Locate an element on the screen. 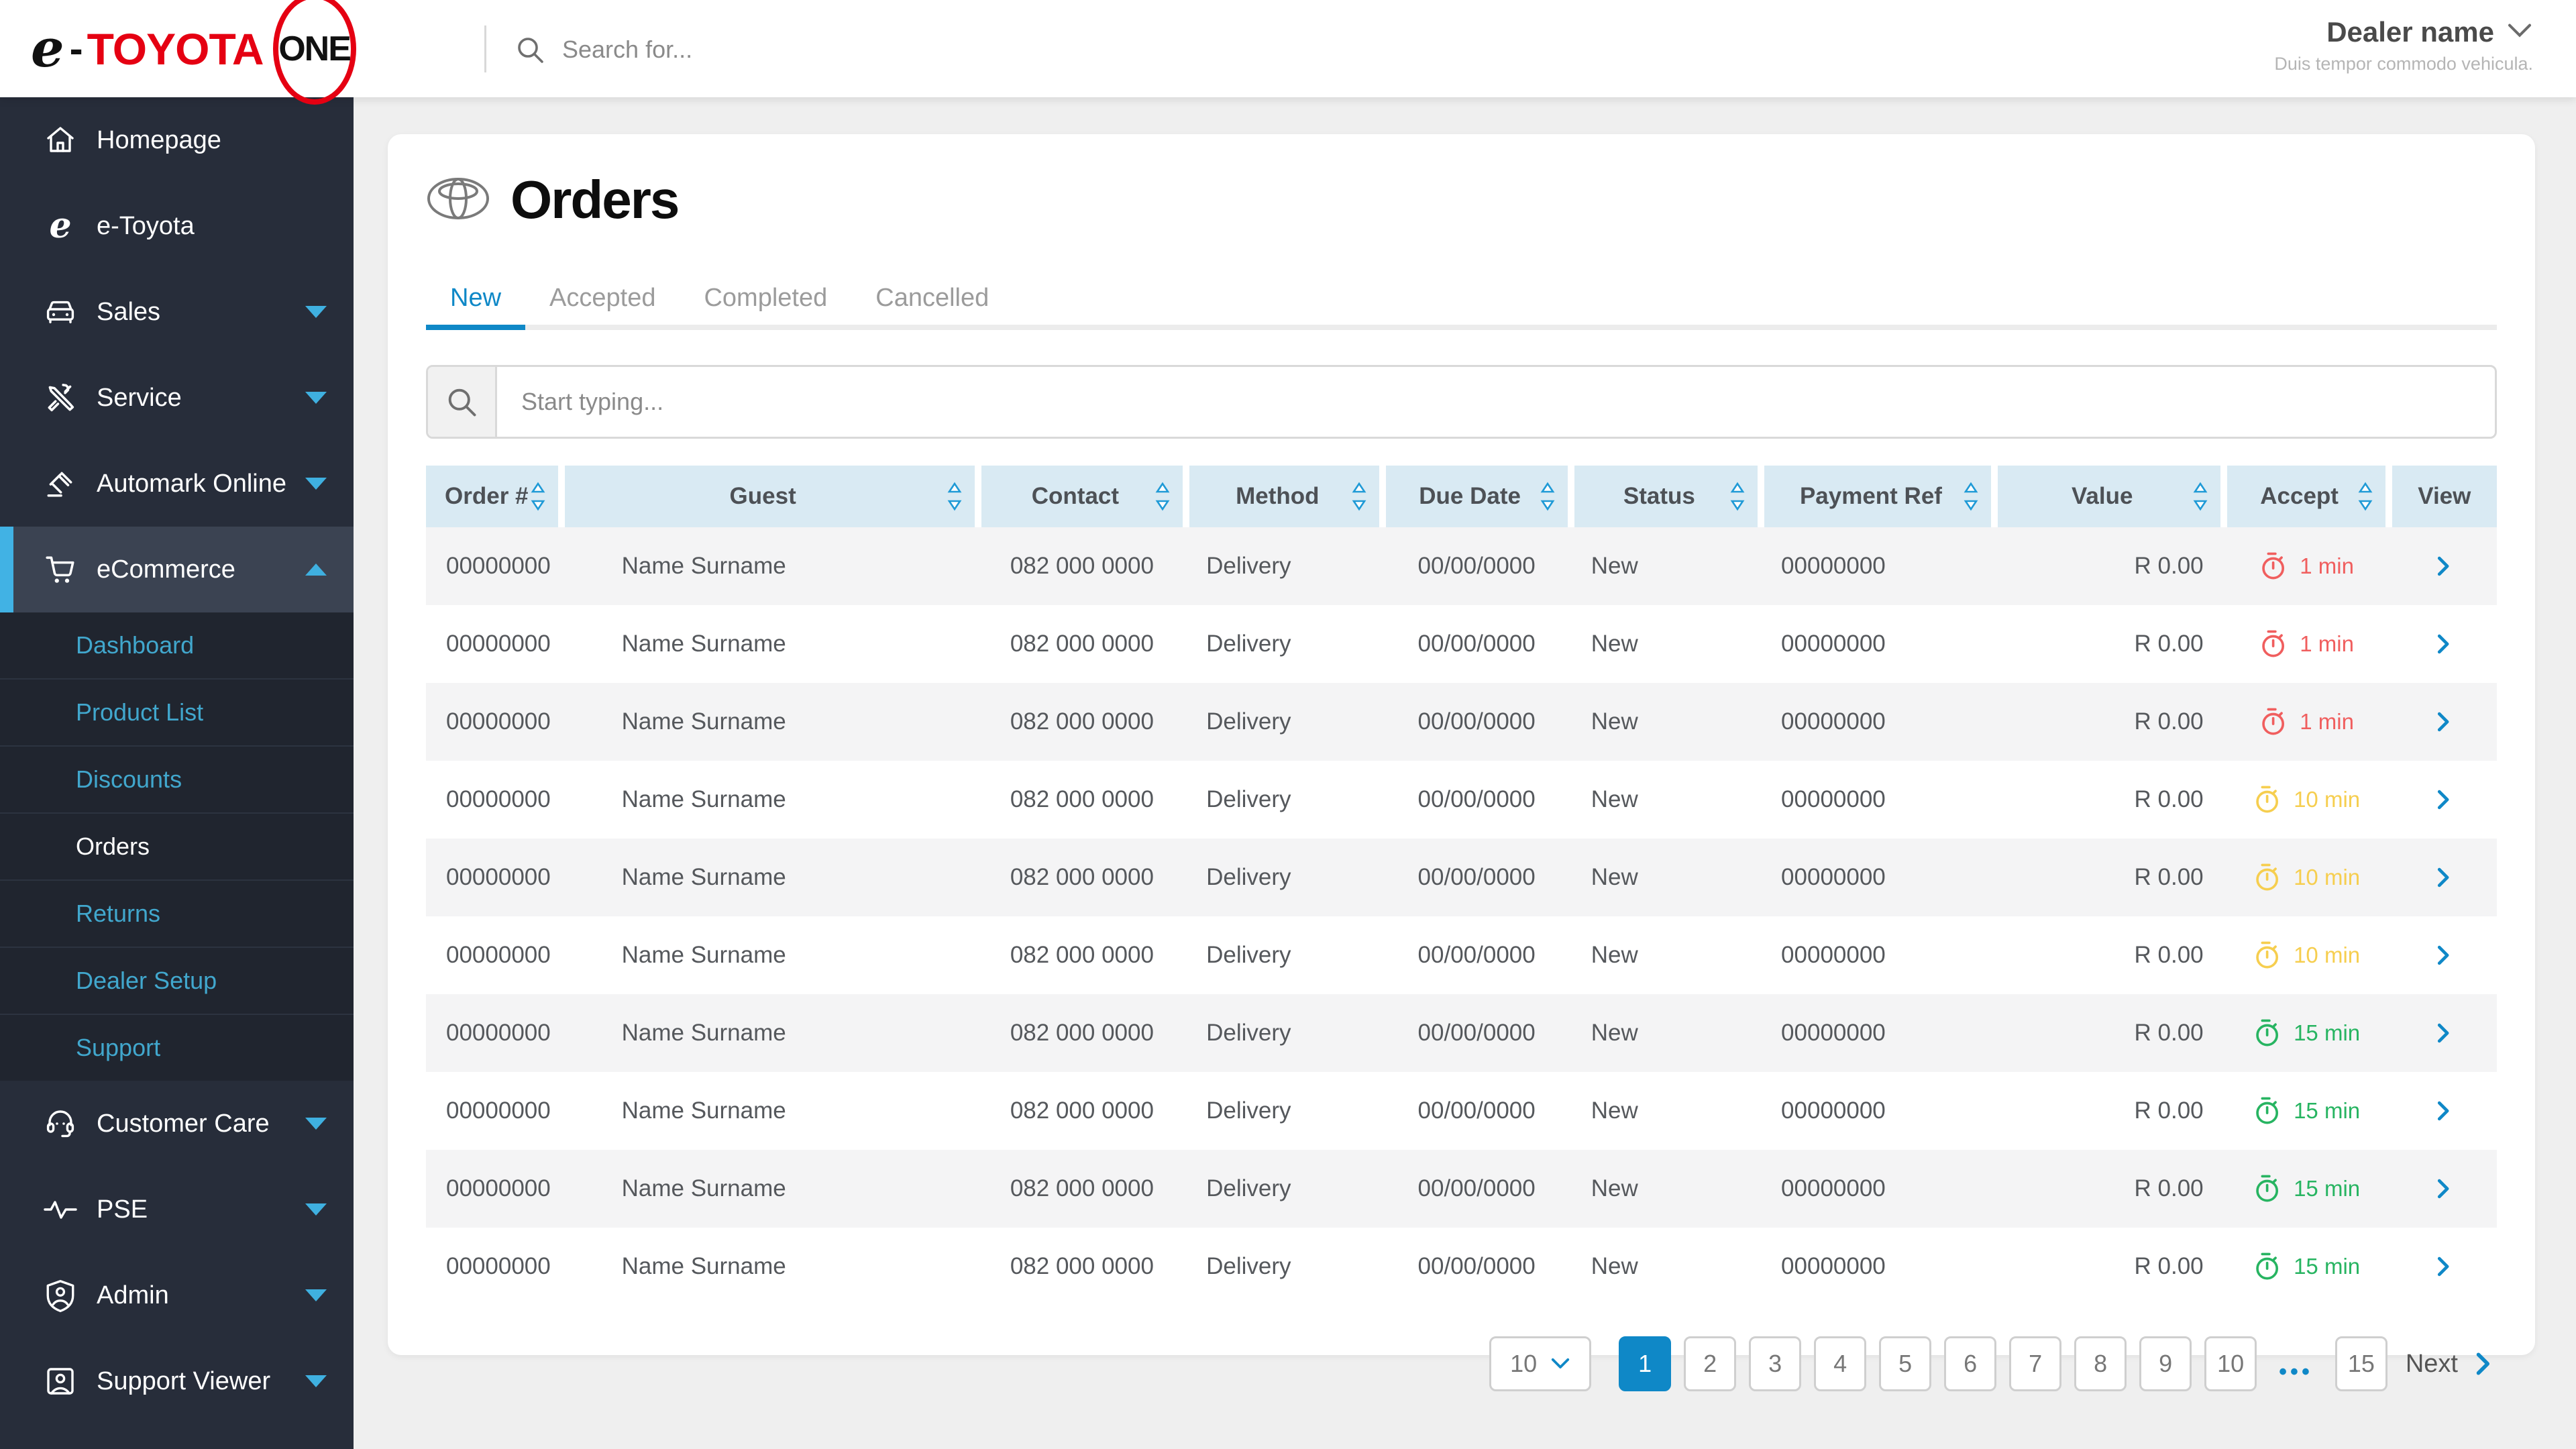 The width and height of the screenshot is (2576, 1449). page-button-7: 7 is located at coordinates (2035, 1363).